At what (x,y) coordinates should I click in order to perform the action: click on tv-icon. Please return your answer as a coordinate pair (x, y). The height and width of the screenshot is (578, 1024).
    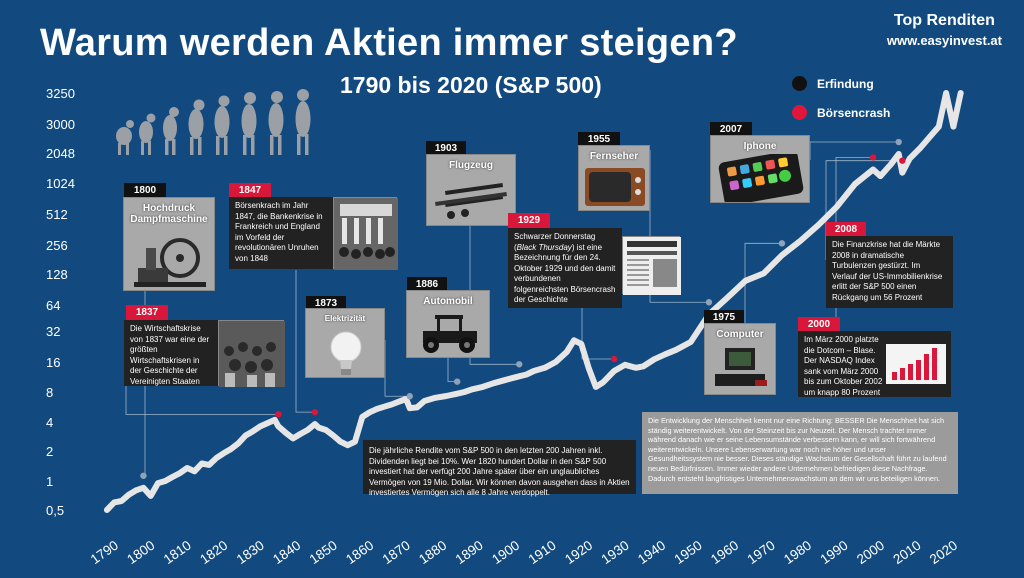
    Looking at the image, I should click on (615, 187).